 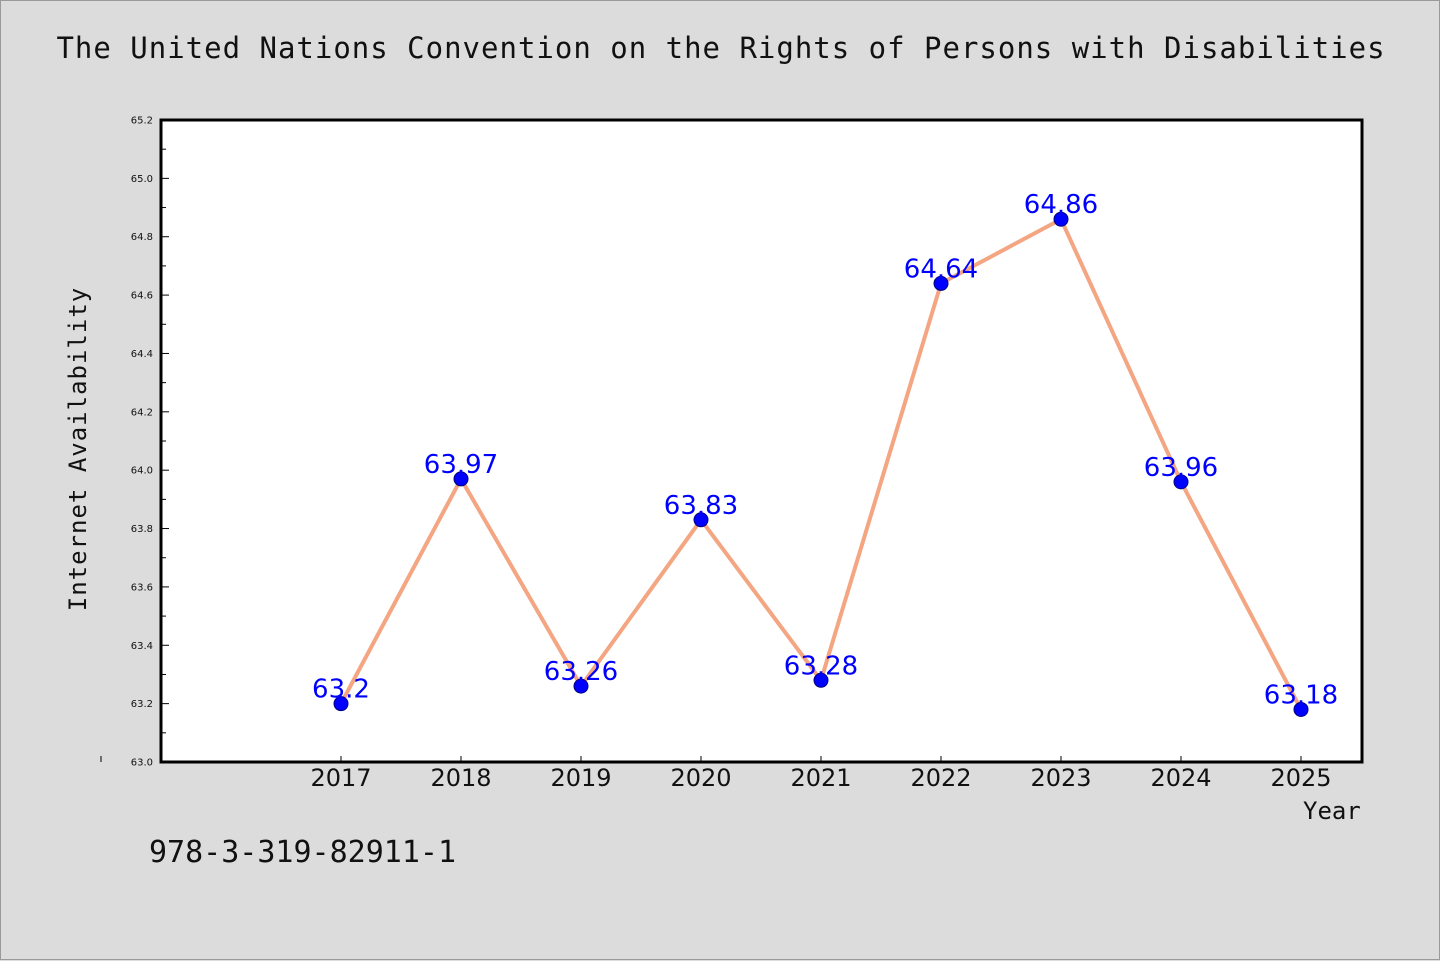 I want to click on data-label: 64.86, so click(x=1061, y=205).